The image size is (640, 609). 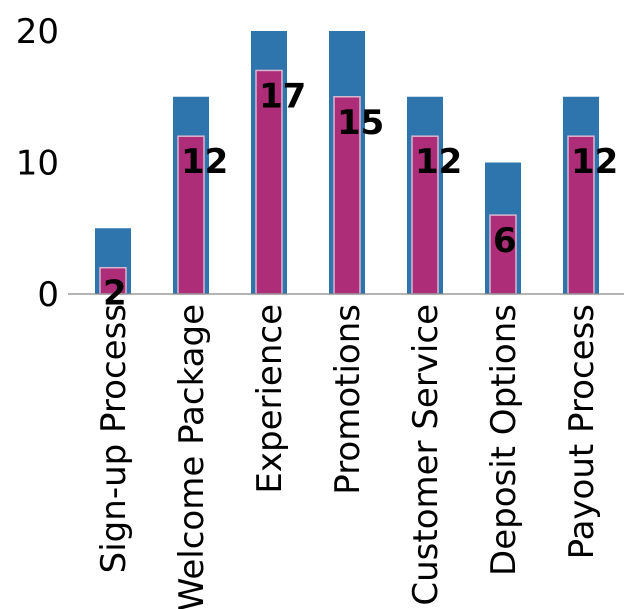 I want to click on y-tick-label: 20, so click(x=37, y=32).